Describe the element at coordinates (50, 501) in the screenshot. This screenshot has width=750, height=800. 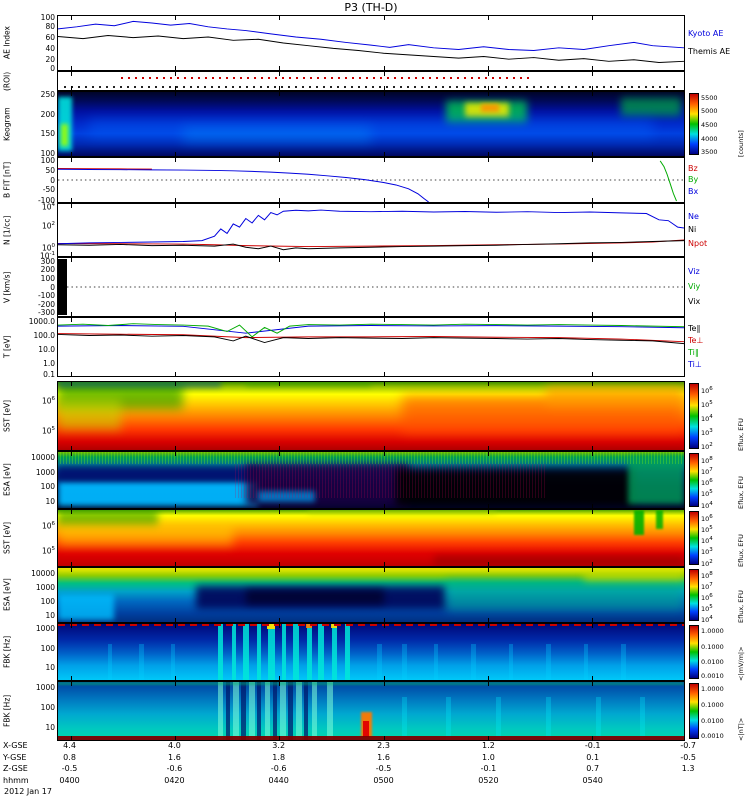
I see `esa_i-ytick-3: 10` at that location.